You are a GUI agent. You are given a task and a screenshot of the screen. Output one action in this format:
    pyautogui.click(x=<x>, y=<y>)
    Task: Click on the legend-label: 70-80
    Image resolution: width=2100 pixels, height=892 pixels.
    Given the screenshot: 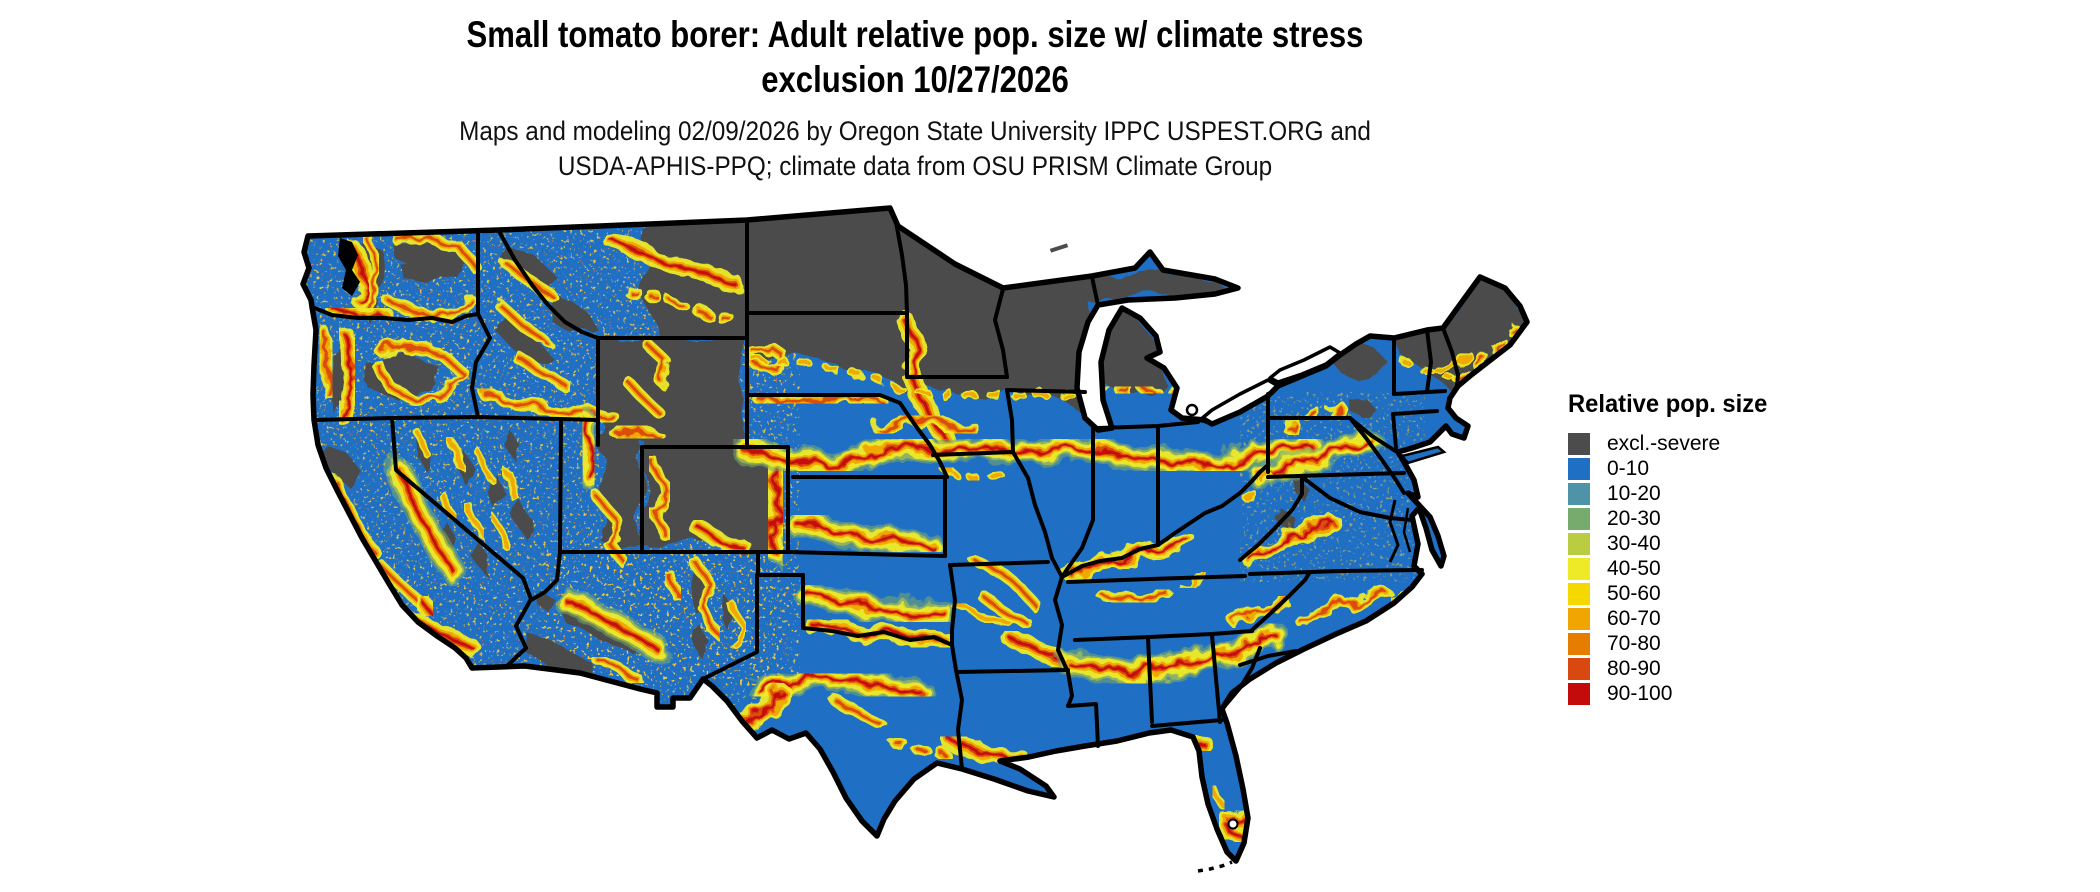 What is the action you would take?
    pyautogui.click(x=1634, y=643)
    